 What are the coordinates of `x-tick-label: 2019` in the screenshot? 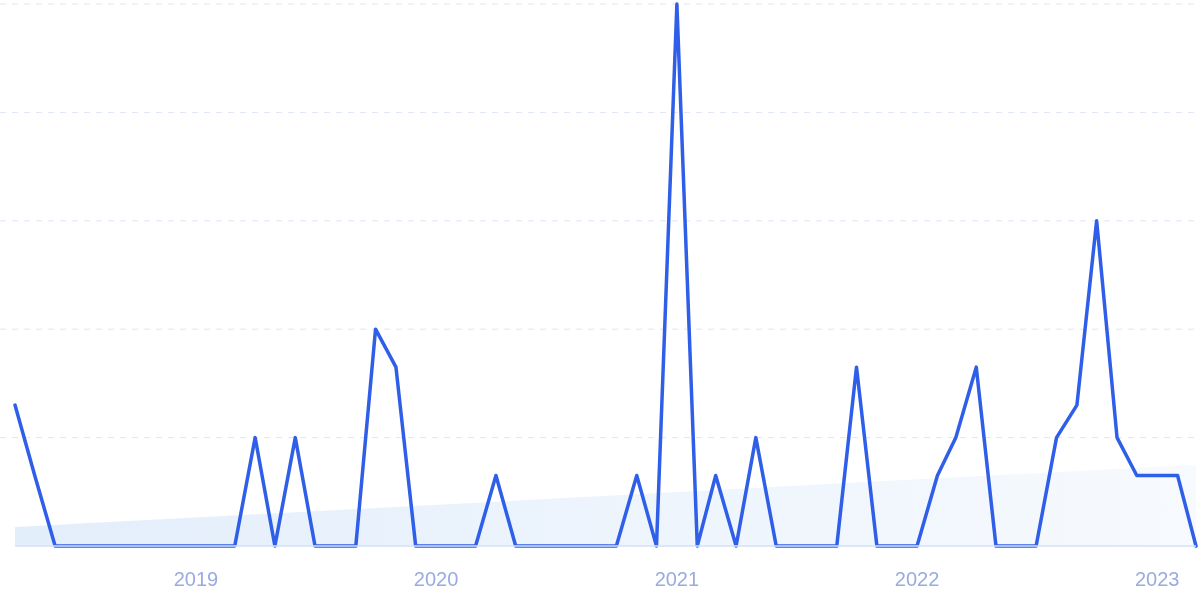 It's located at (196, 579).